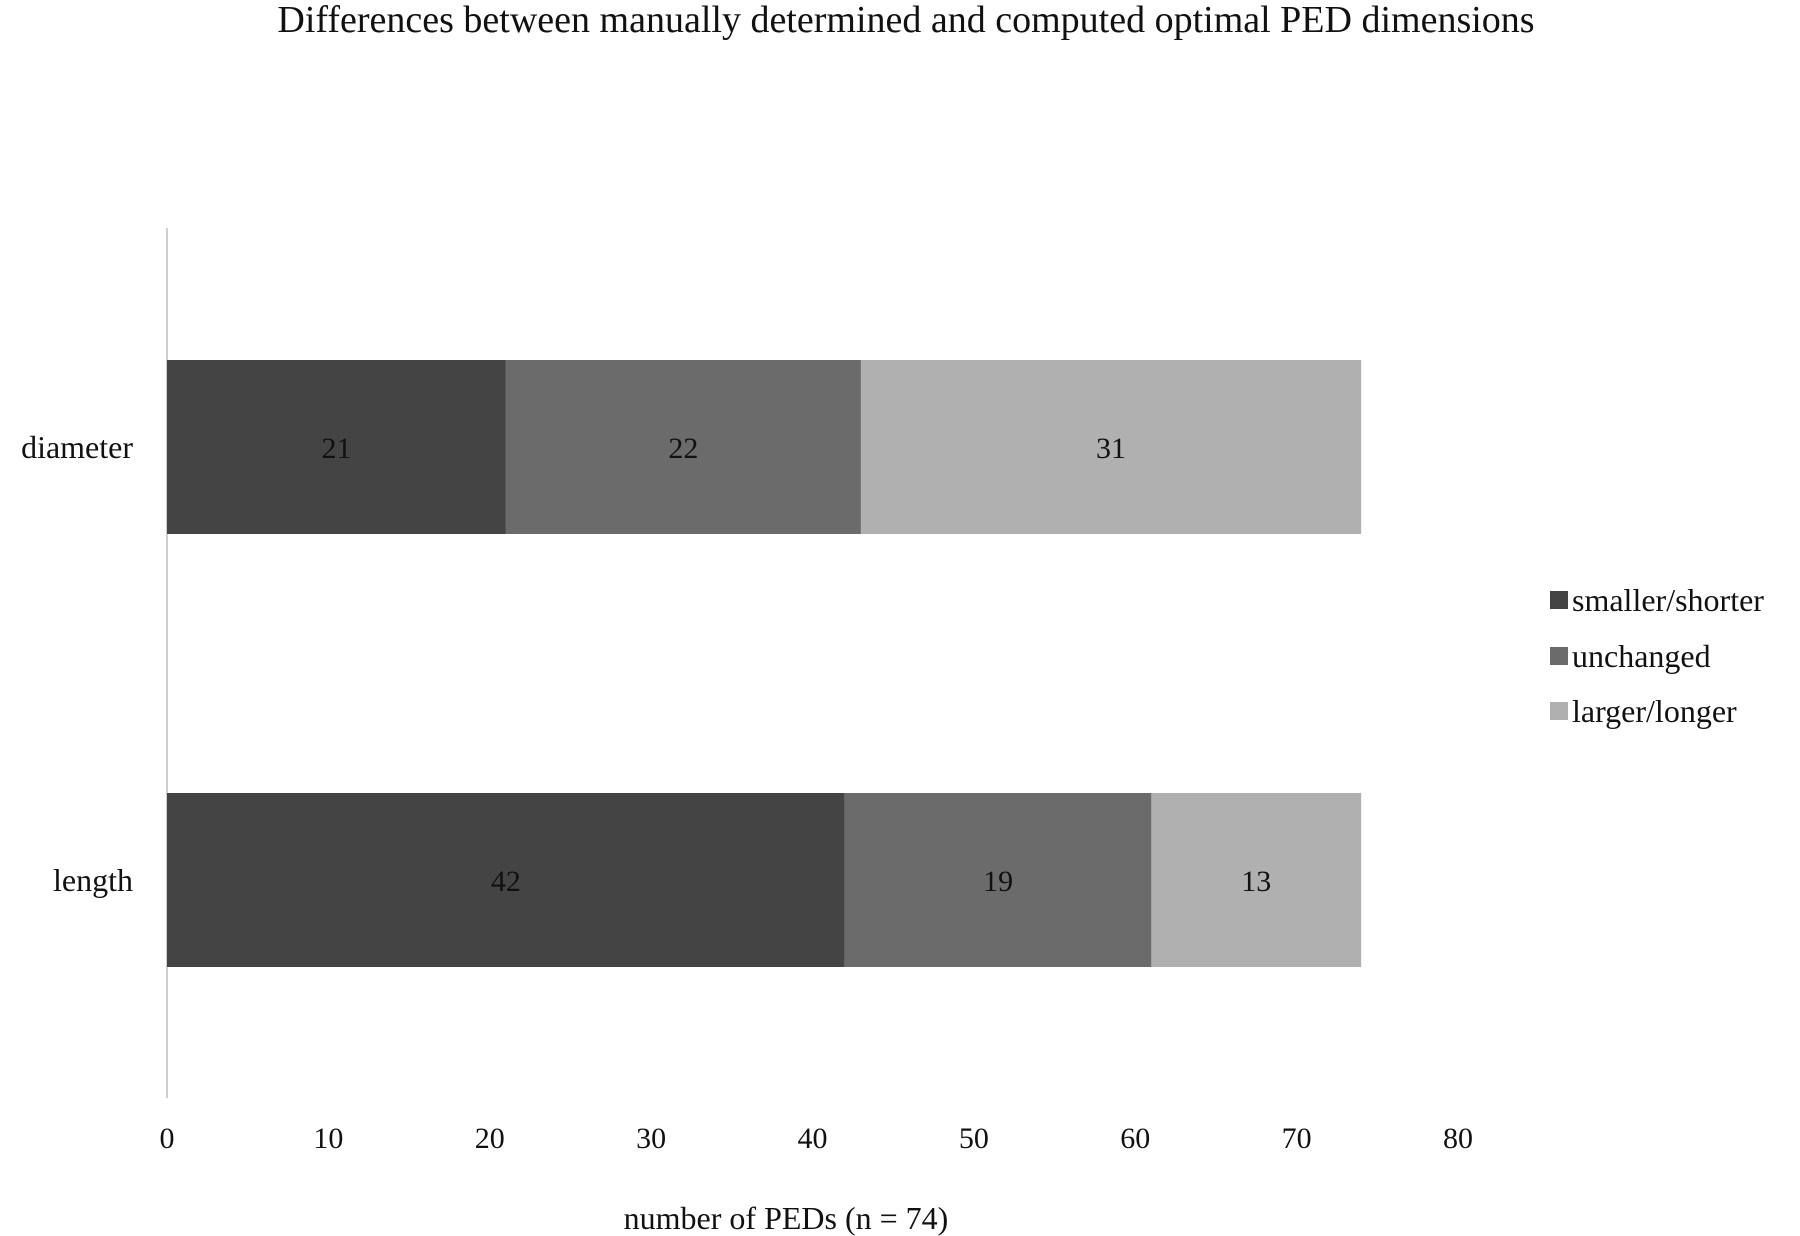 The image size is (1800, 1236). I want to click on bar-diameter-unchanged, so click(683, 447).